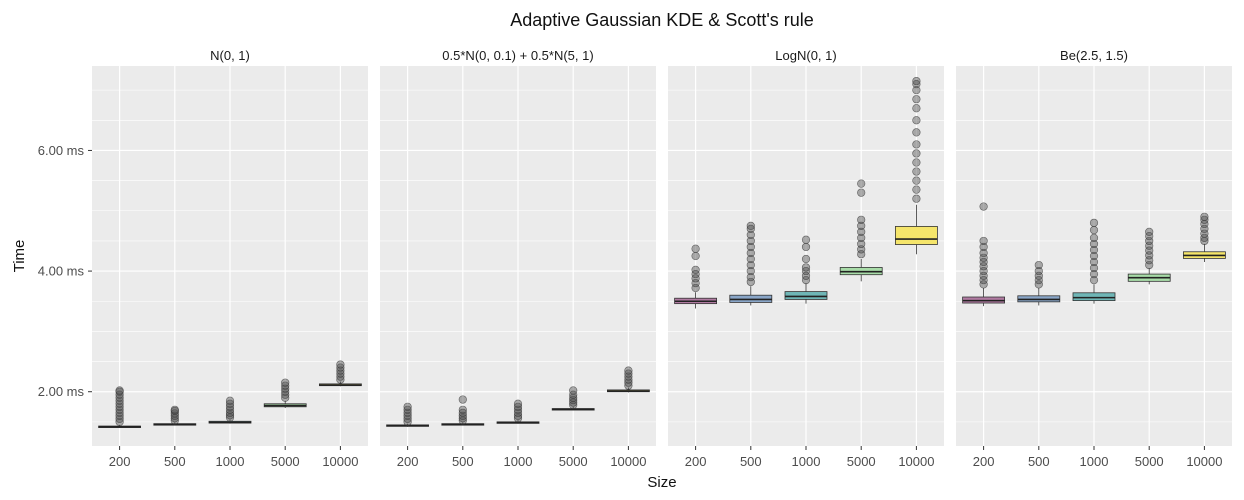  What do you see at coordinates (230, 461) in the screenshot?
I see `x-tick-label: 1000` at bounding box center [230, 461].